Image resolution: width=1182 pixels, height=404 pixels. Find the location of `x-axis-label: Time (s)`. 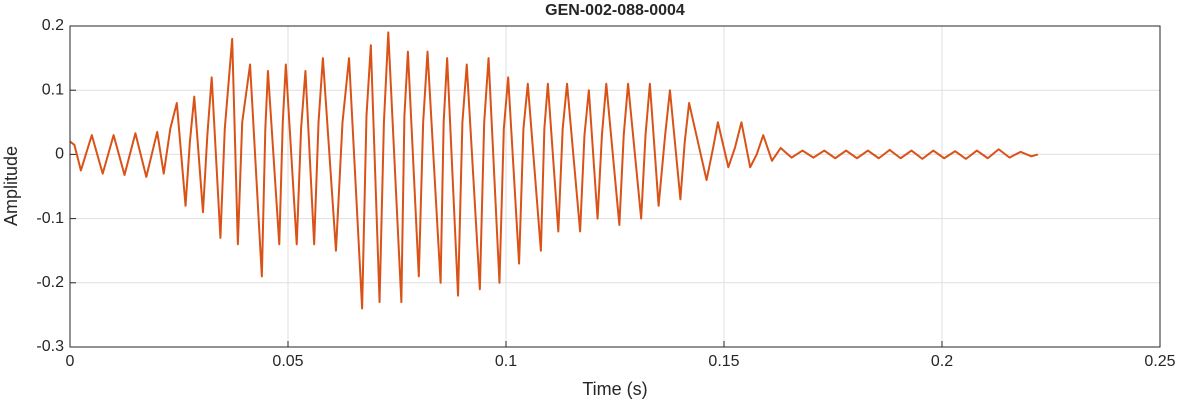

x-axis-label: Time (s) is located at coordinates (614, 389).